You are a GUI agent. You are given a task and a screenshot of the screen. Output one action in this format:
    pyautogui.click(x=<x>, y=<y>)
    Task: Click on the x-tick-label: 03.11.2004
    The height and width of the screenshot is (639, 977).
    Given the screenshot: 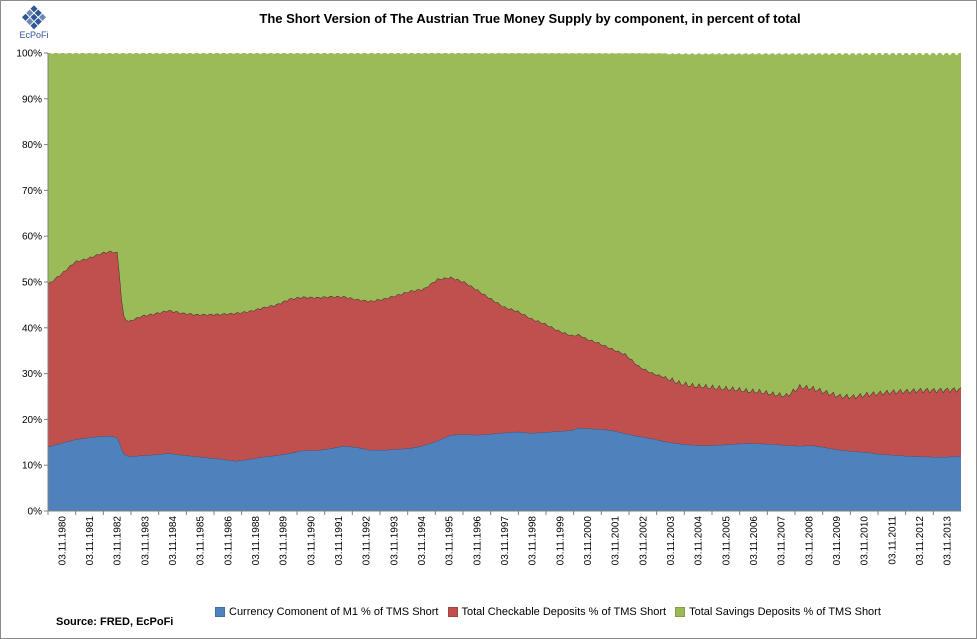 What is the action you would take?
    pyautogui.click(x=699, y=541)
    